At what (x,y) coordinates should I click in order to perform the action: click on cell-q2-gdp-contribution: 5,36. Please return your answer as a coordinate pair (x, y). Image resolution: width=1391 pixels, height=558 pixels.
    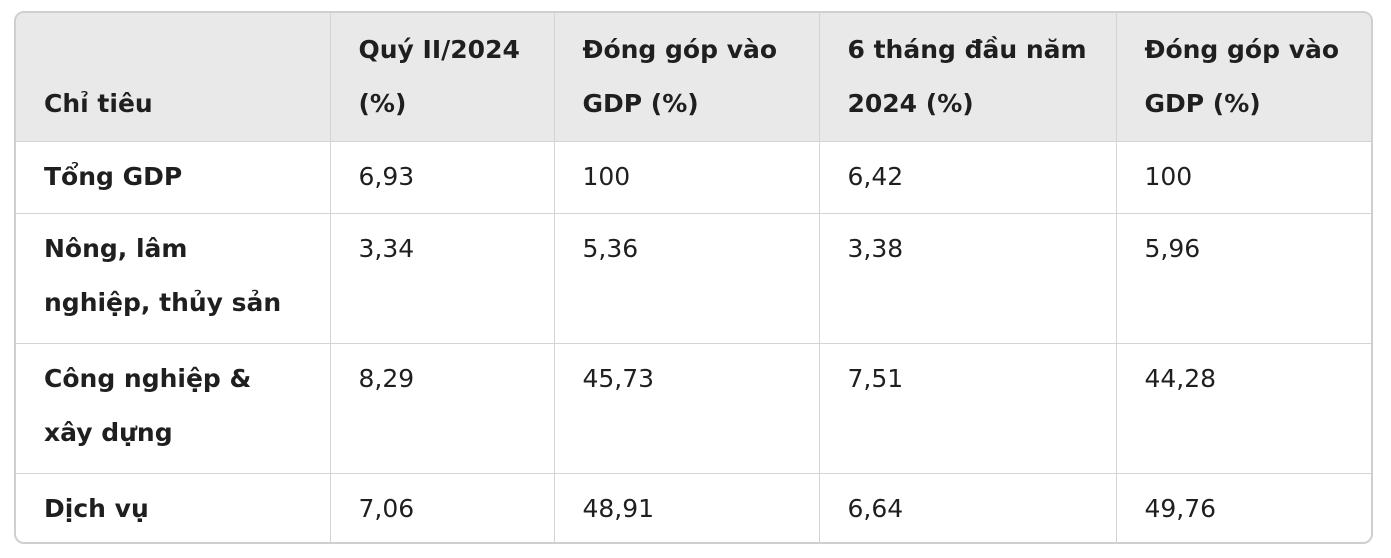
    Looking at the image, I should click on (687, 278).